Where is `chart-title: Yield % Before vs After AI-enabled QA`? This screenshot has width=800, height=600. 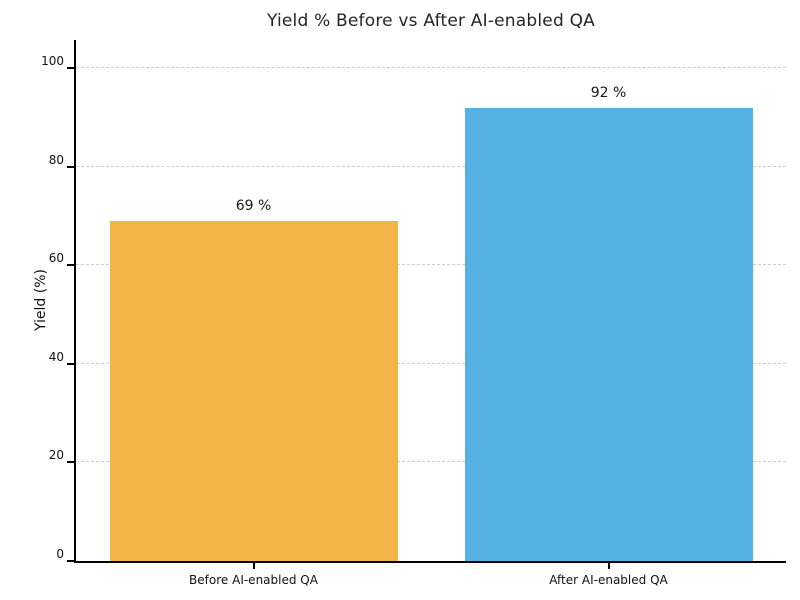 chart-title: Yield % Before vs After AI-enabled QA is located at coordinates (431, 21).